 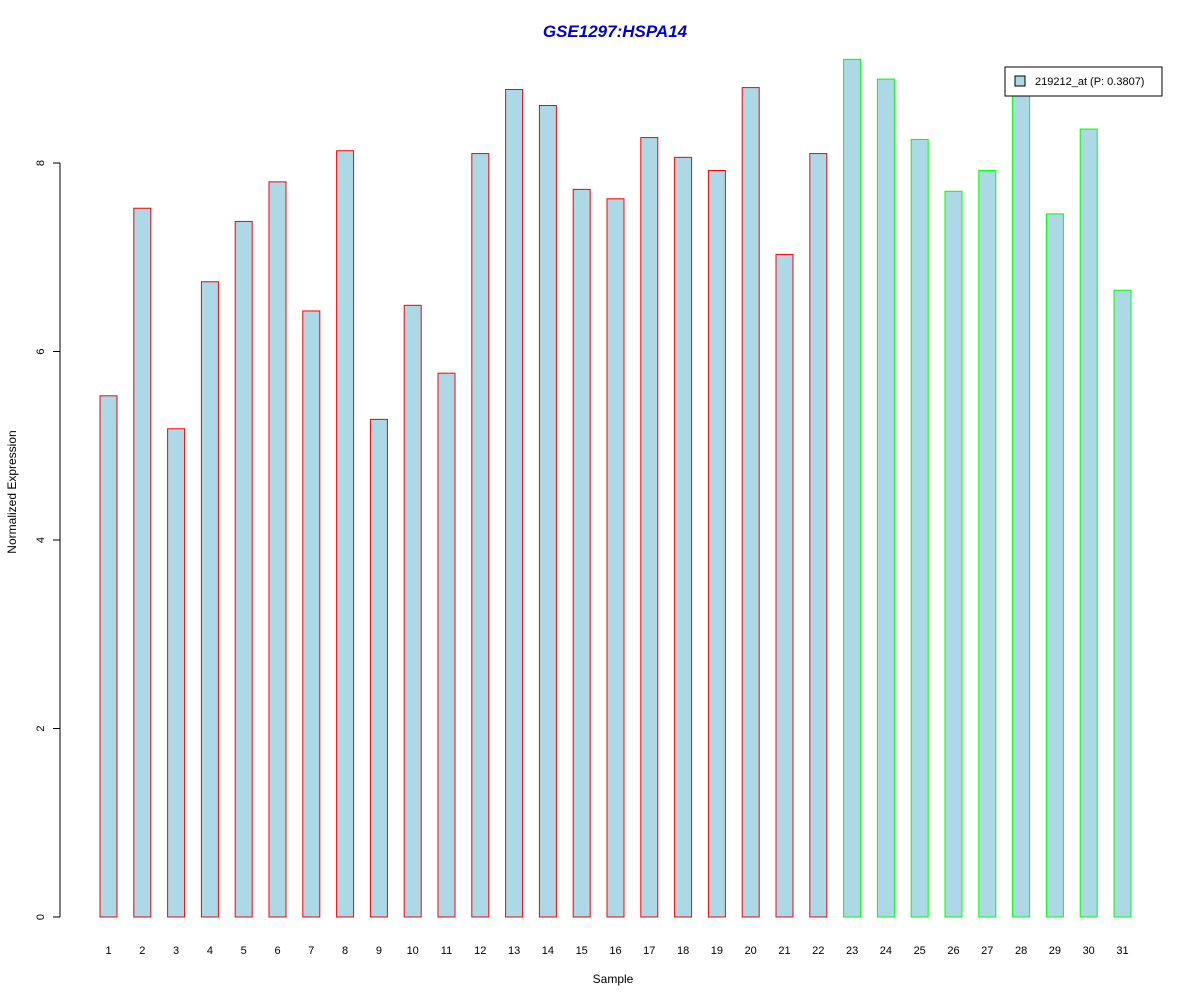 What do you see at coordinates (345, 951) in the screenshot?
I see `x-tick-label: 8` at bounding box center [345, 951].